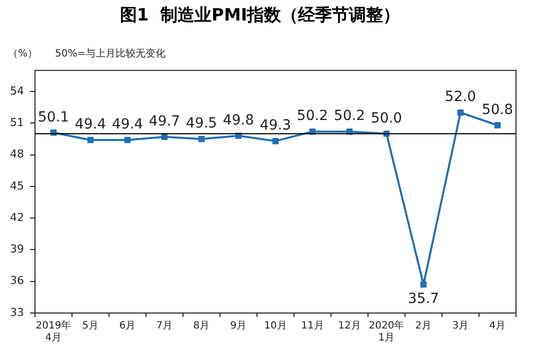  What do you see at coordinates (423, 326) in the screenshot?
I see `x-tick-label: 2月` at bounding box center [423, 326].